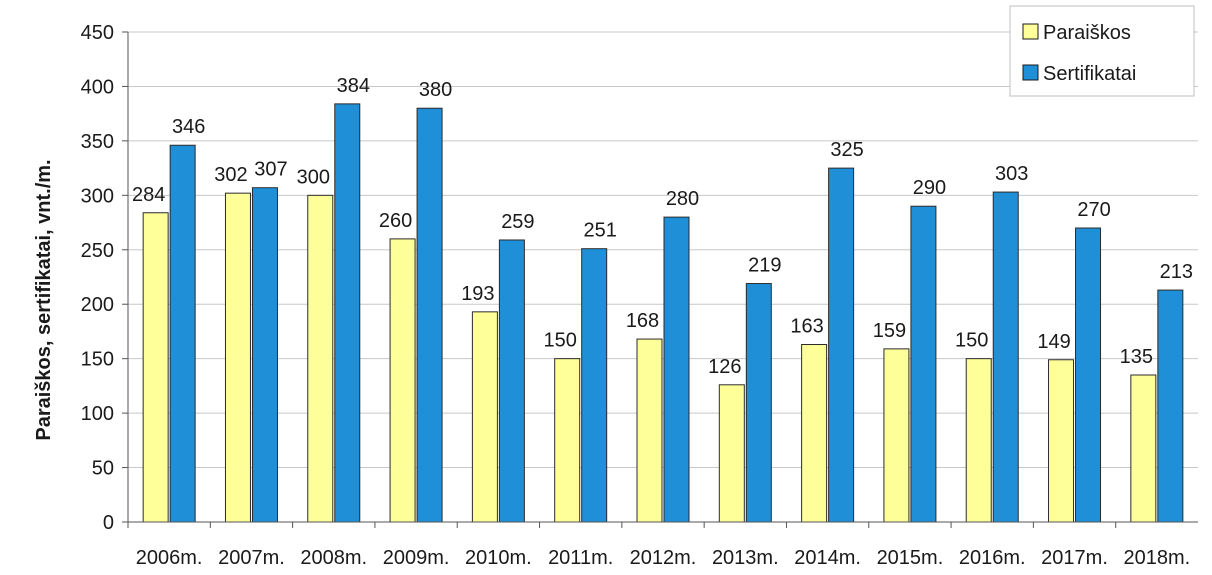 The image size is (1212, 575). I want to click on data-label-sertifikatai: 270, so click(1093, 210).